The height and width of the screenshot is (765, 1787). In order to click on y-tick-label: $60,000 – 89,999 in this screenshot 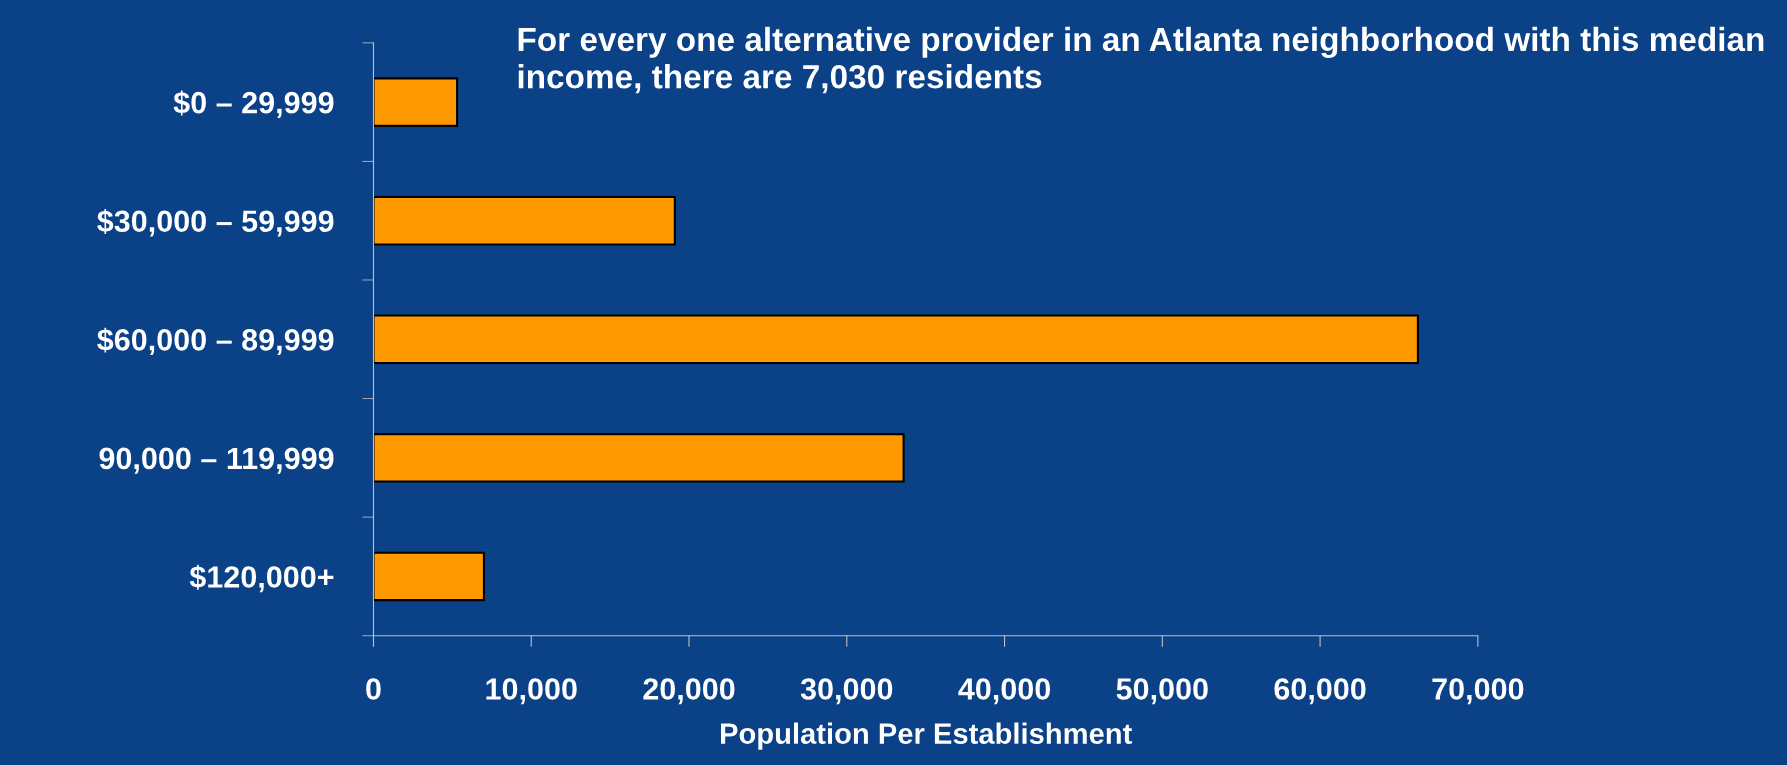, I will do `click(215, 341)`.